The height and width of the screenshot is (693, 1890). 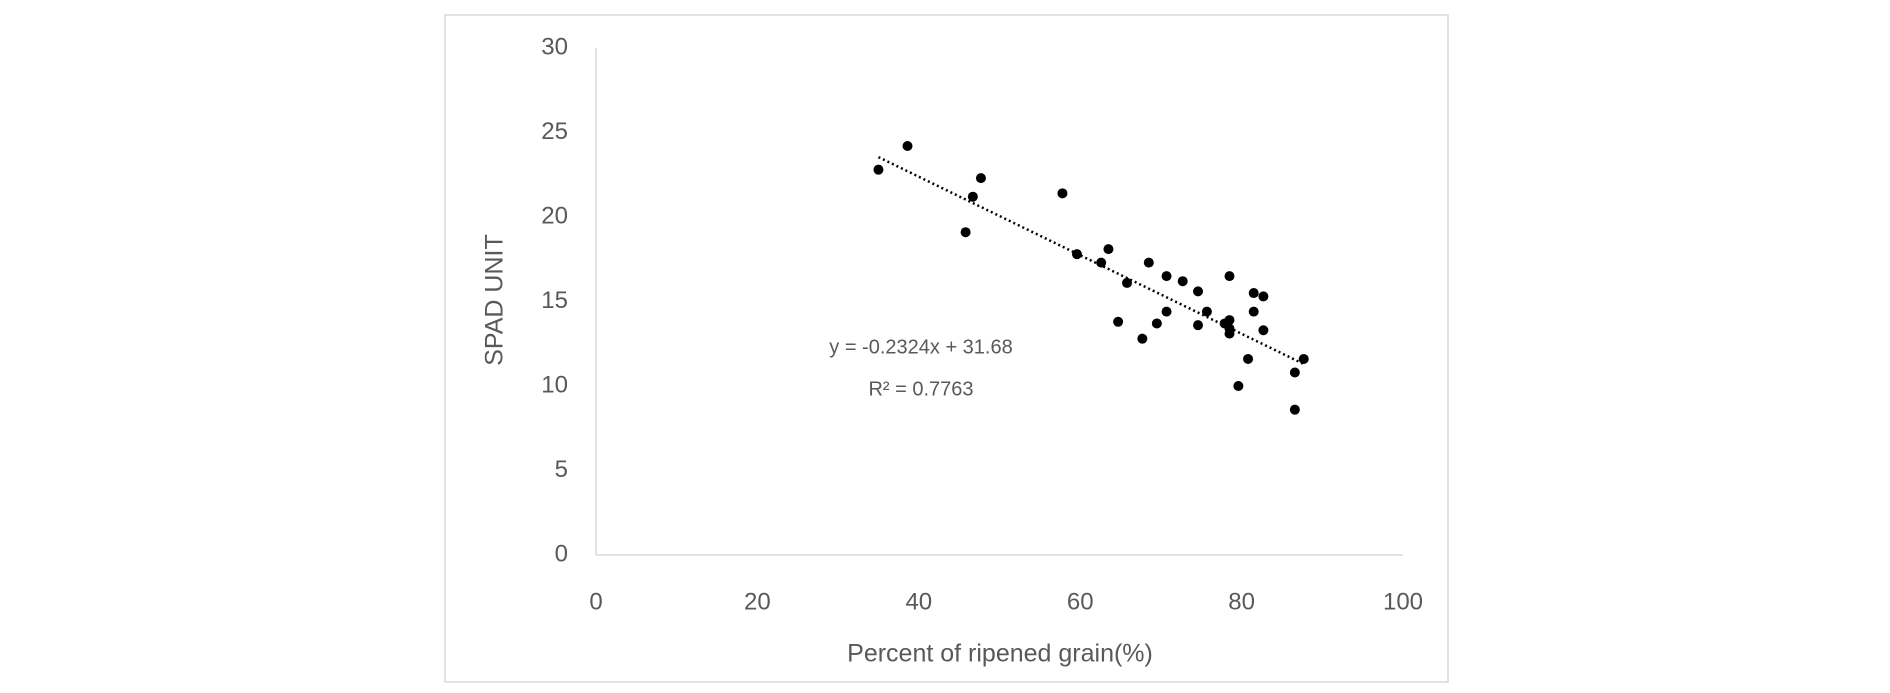 What do you see at coordinates (554, 215) in the screenshot?
I see `y-tick-label: 20` at bounding box center [554, 215].